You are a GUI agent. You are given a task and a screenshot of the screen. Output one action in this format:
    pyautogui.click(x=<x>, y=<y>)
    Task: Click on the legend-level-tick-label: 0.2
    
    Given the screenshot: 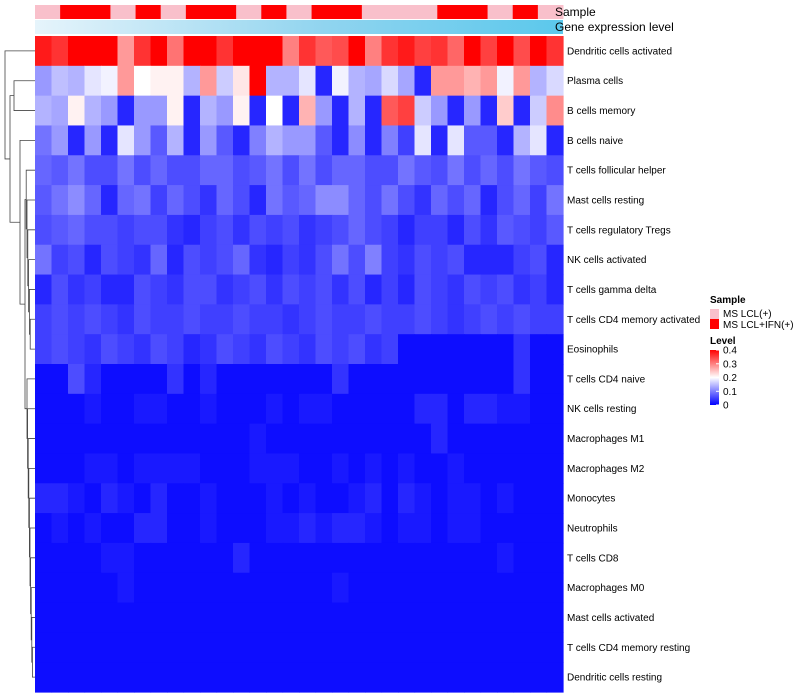 What is the action you would take?
    pyautogui.click(x=730, y=378)
    